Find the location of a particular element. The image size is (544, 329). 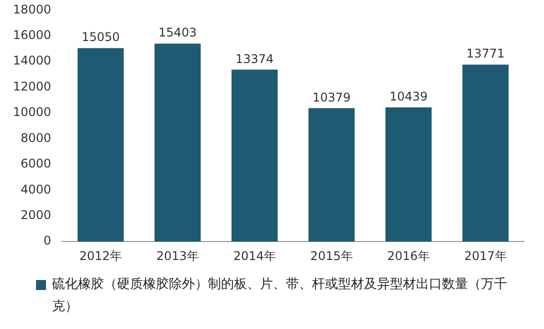

y-tick-label: 6000 is located at coordinates (36, 163).